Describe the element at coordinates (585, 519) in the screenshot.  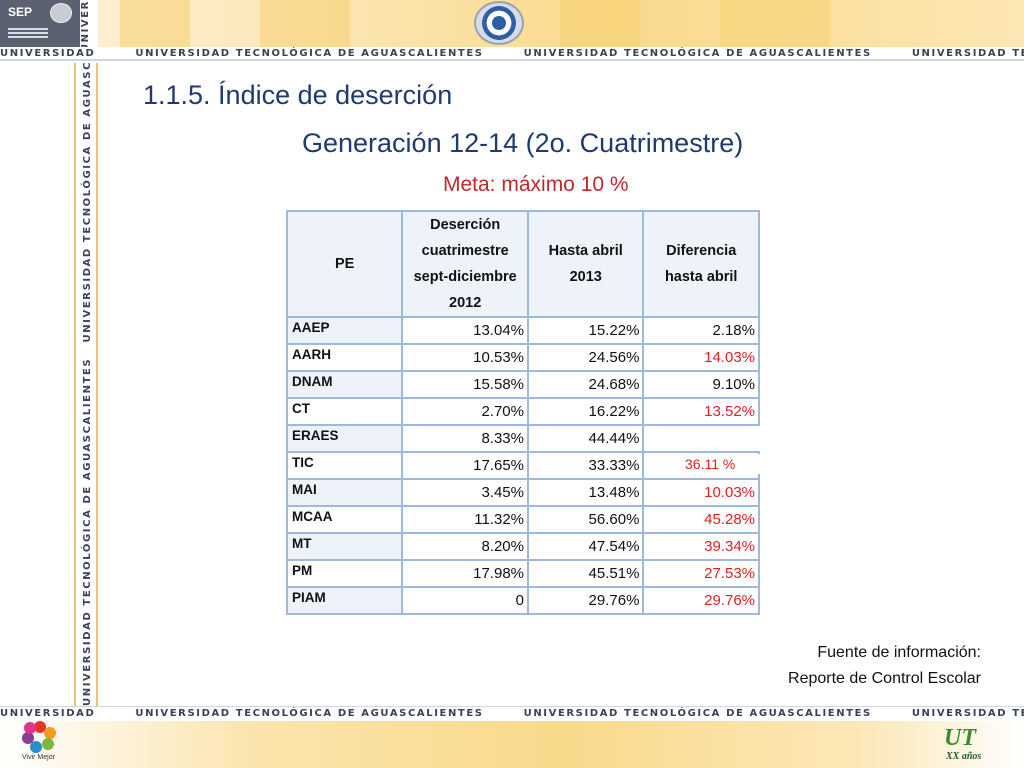
I see `cell-hasta: 56.60%` at that location.